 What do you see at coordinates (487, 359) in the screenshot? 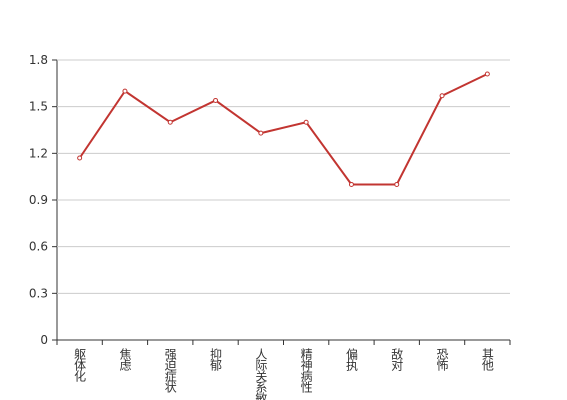
I see `x-tick-label: 其他` at bounding box center [487, 359].